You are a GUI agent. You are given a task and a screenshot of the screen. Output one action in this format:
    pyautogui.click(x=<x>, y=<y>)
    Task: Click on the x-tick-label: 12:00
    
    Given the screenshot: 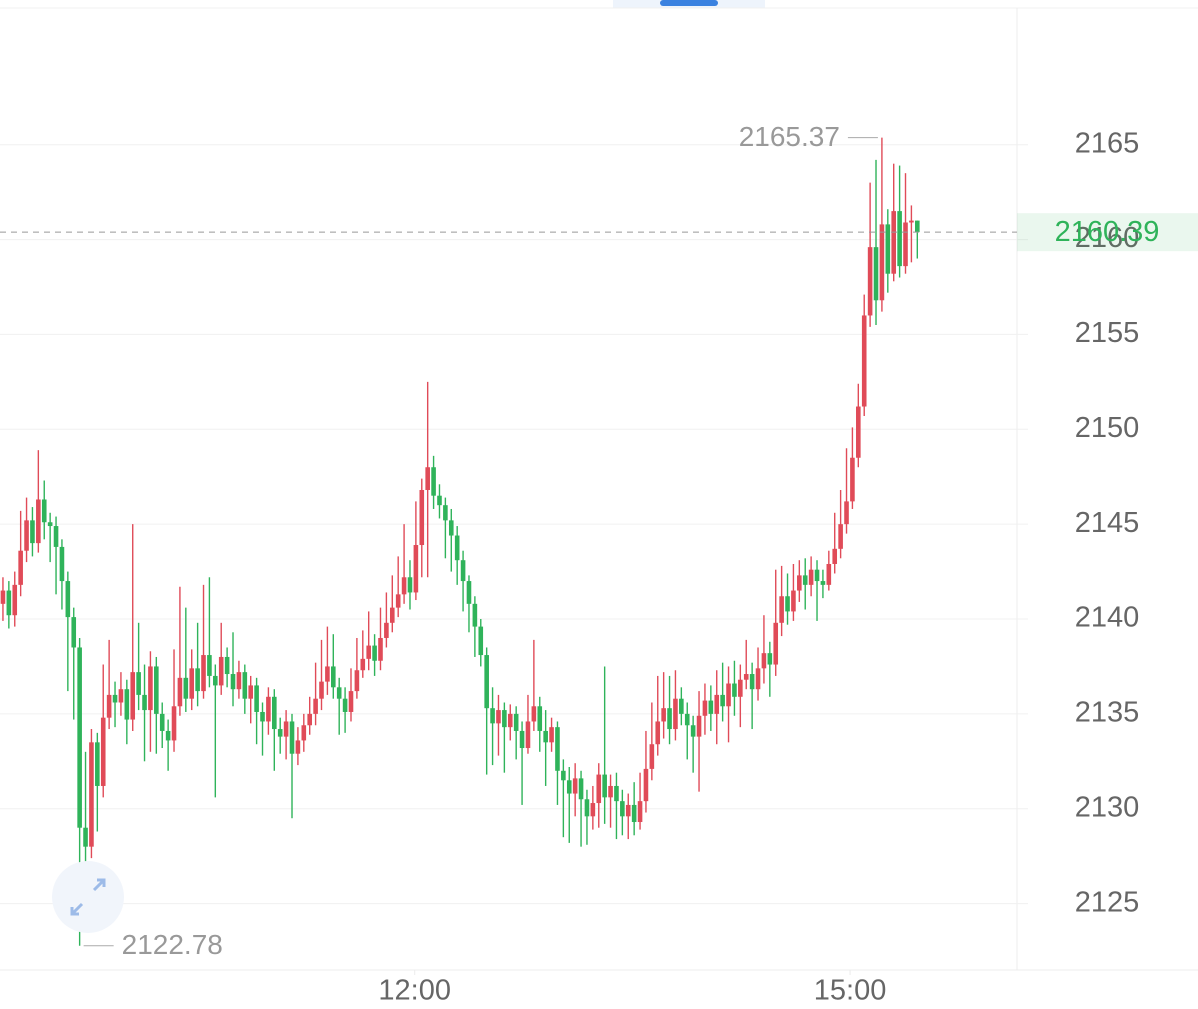 What is the action you would take?
    pyautogui.click(x=414, y=991)
    